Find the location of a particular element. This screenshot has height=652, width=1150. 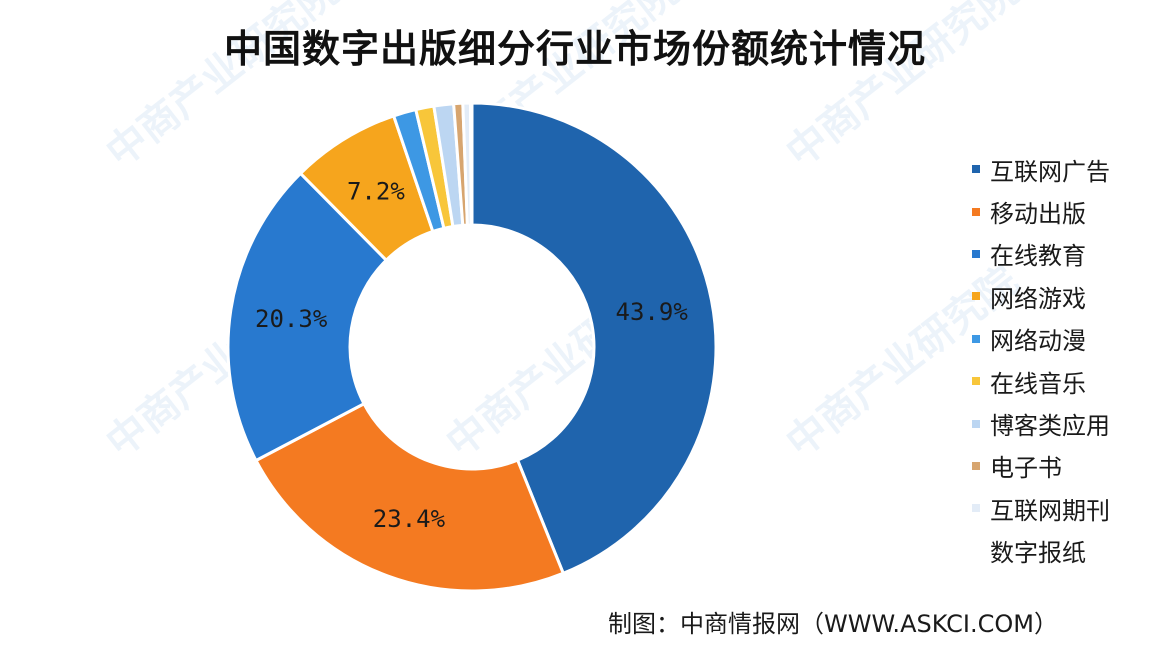

legend-label: 互联网期刊 is located at coordinates (1050, 510).